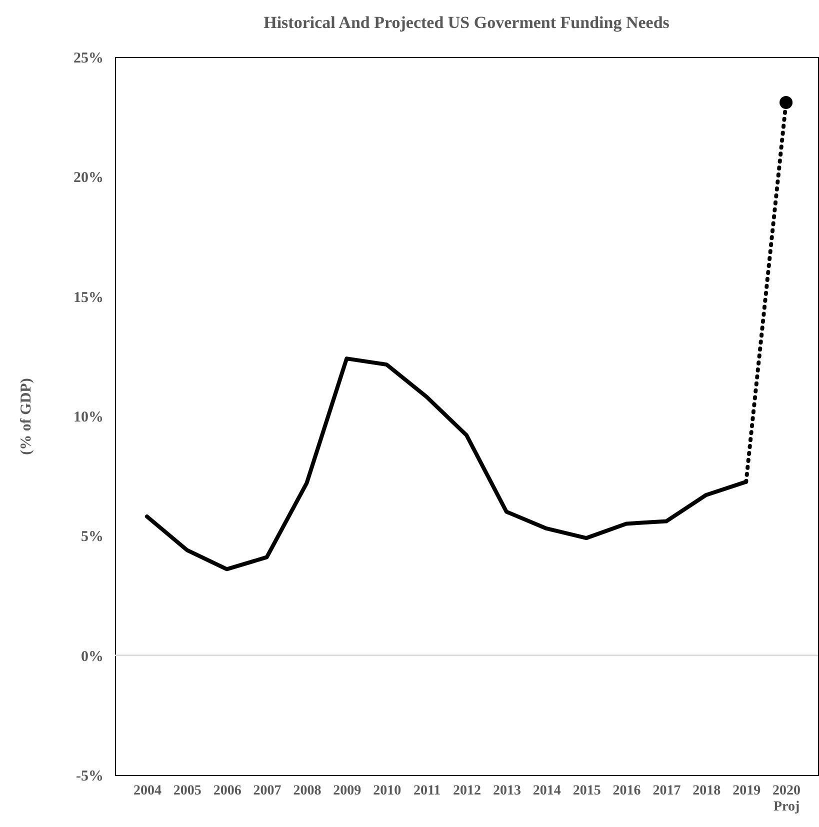 The height and width of the screenshot is (827, 819). I want to click on x-tick-label: 2020 Proj, so click(786, 799).